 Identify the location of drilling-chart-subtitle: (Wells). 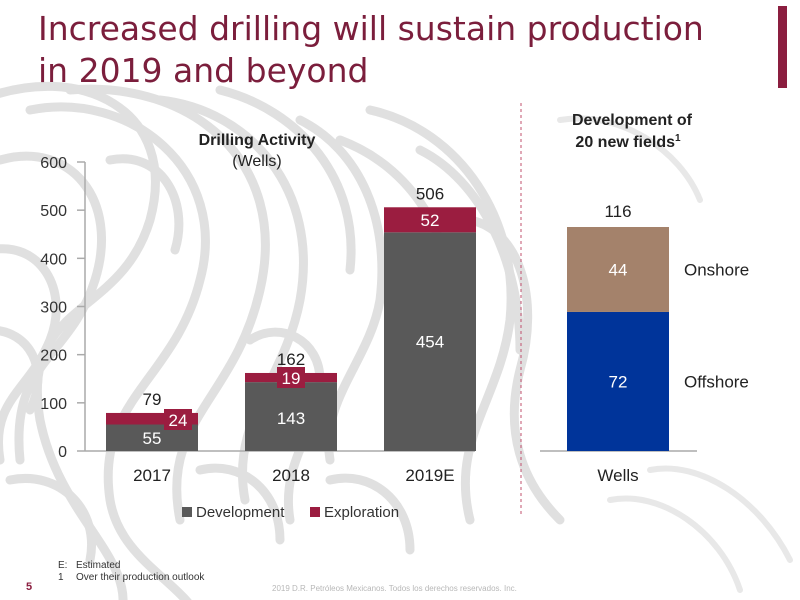
(256, 161).